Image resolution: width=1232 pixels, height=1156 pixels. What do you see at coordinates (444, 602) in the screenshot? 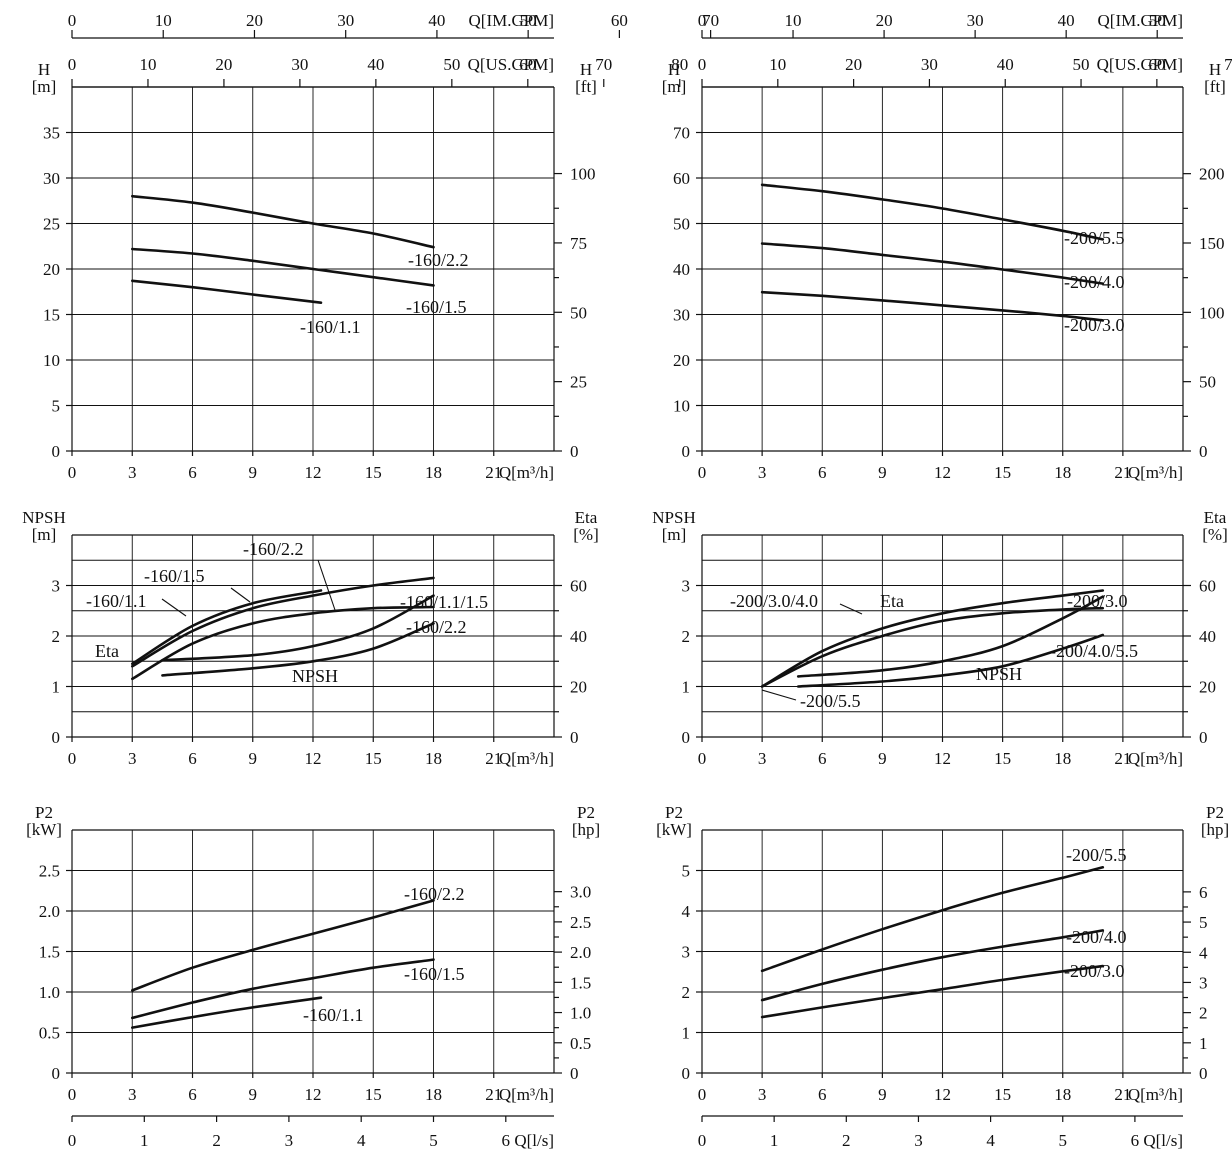
I see `annotation-label: -160/1.1/1.5` at bounding box center [444, 602].